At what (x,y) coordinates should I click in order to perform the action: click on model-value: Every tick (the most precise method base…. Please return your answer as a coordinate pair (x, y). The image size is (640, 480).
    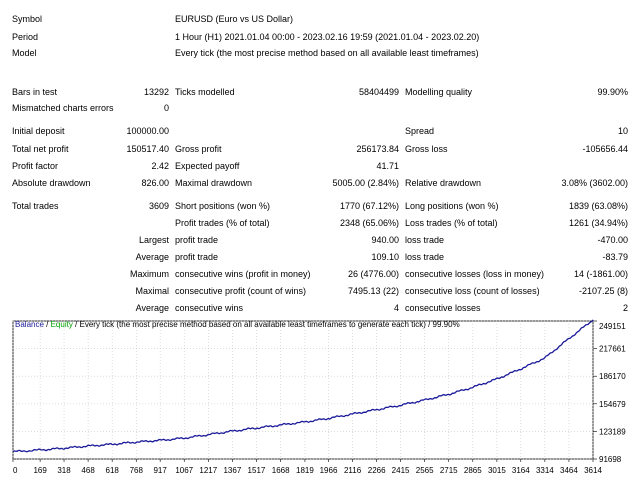
    Looking at the image, I should click on (327, 53).